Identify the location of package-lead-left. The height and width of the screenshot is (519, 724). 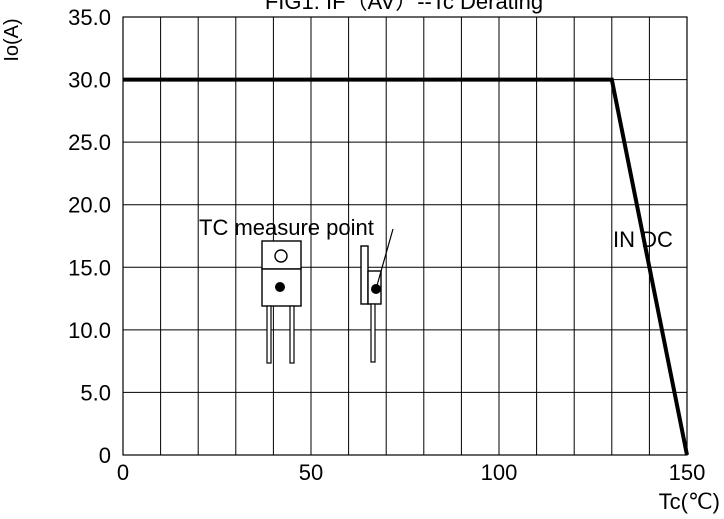
(269, 334).